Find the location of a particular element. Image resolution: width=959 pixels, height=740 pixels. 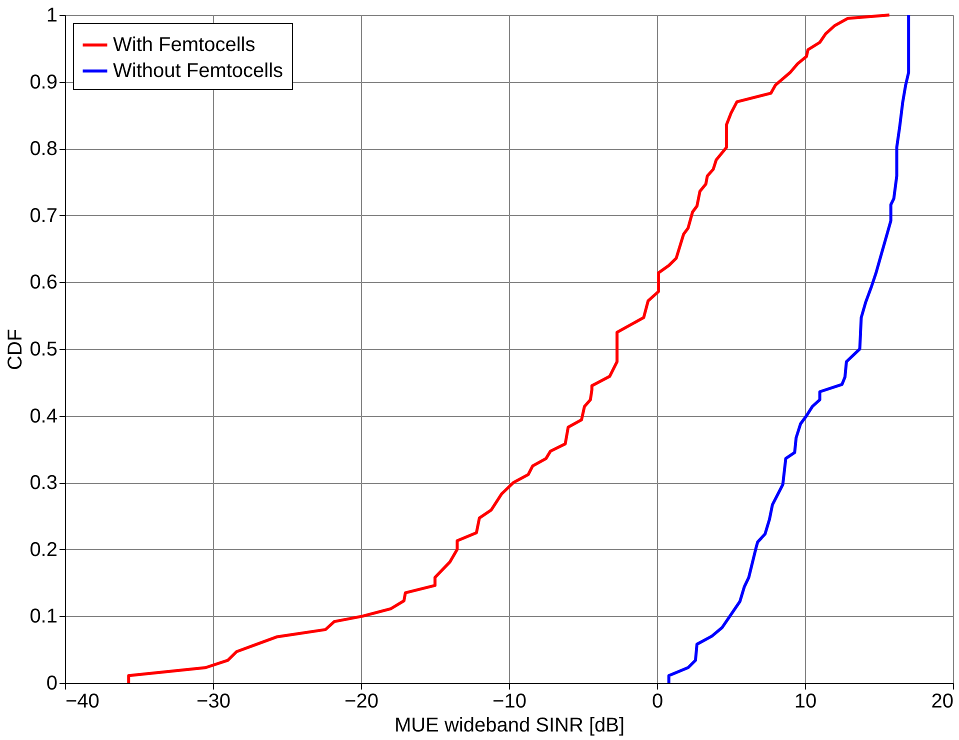

y-tick-label: 1 is located at coordinates (52, 15).